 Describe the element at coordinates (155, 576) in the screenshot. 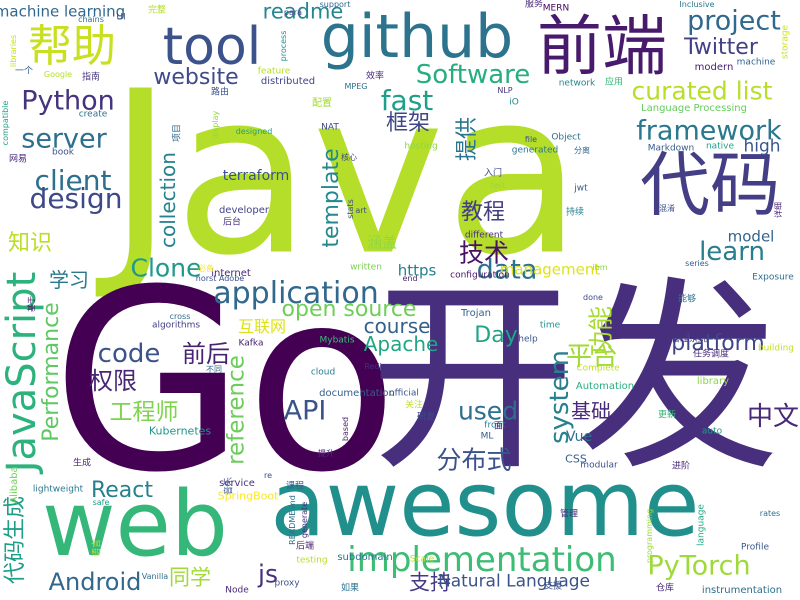

I see `word-vanilla: Vanilla` at that location.